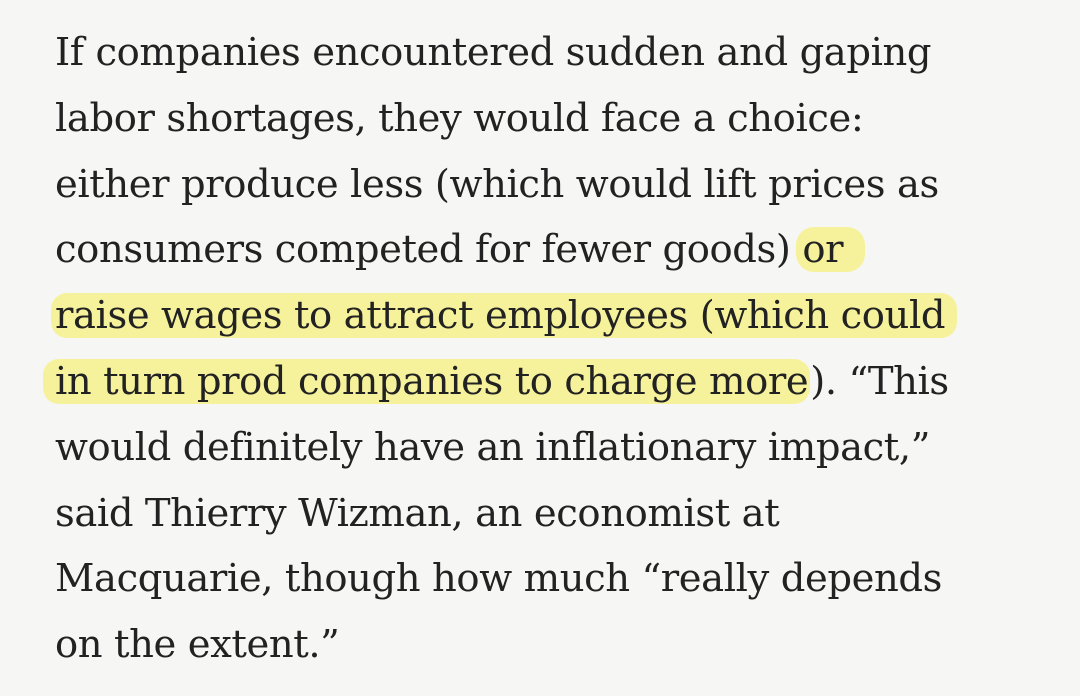  I want to click on text-line-8: said Thierry Wizman, an economist at, so click(417, 513).